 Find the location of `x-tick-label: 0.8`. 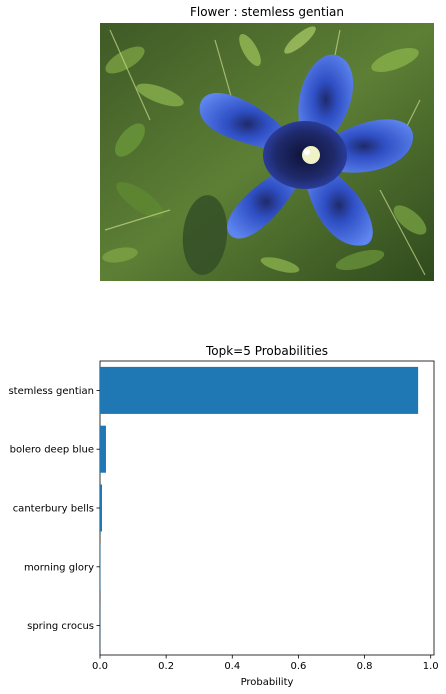

x-tick-label: 0.8 is located at coordinates (365, 666).